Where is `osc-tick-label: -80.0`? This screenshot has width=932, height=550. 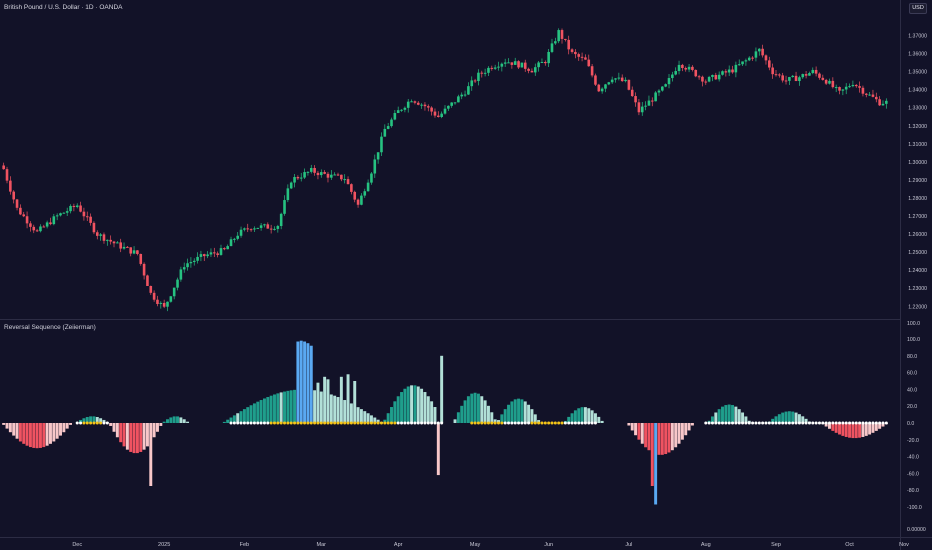 osc-tick-label: -80.0 is located at coordinates (913, 491).